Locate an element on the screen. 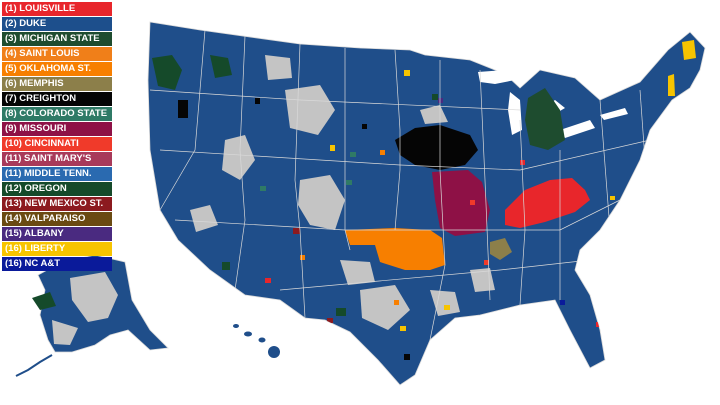  legend-item: (15) ALBANY is located at coordinates (57, 234).